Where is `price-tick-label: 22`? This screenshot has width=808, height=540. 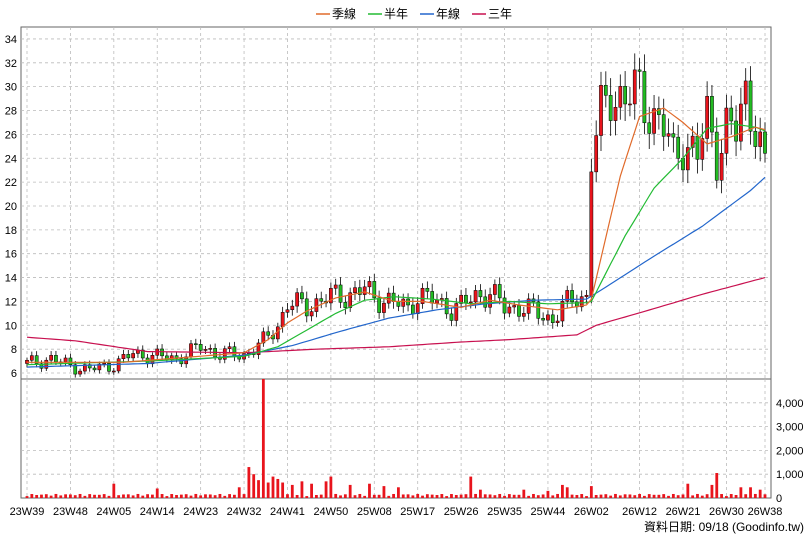 price-tick-label: 22 is located at coordinates (11, 183).